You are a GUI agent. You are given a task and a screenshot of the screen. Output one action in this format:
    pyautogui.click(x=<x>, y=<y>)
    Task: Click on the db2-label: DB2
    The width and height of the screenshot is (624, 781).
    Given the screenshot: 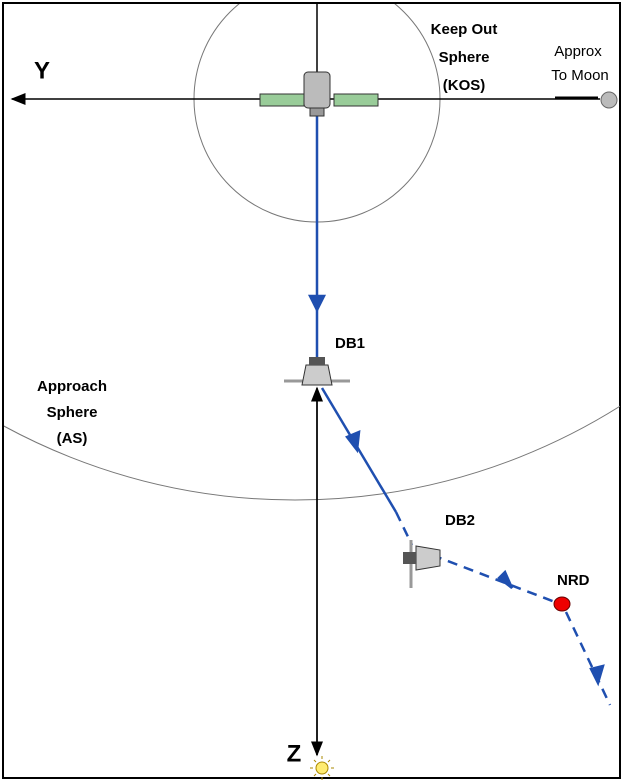 What is the action you would take?
    pyautogui.click(x=460, y=520)
    